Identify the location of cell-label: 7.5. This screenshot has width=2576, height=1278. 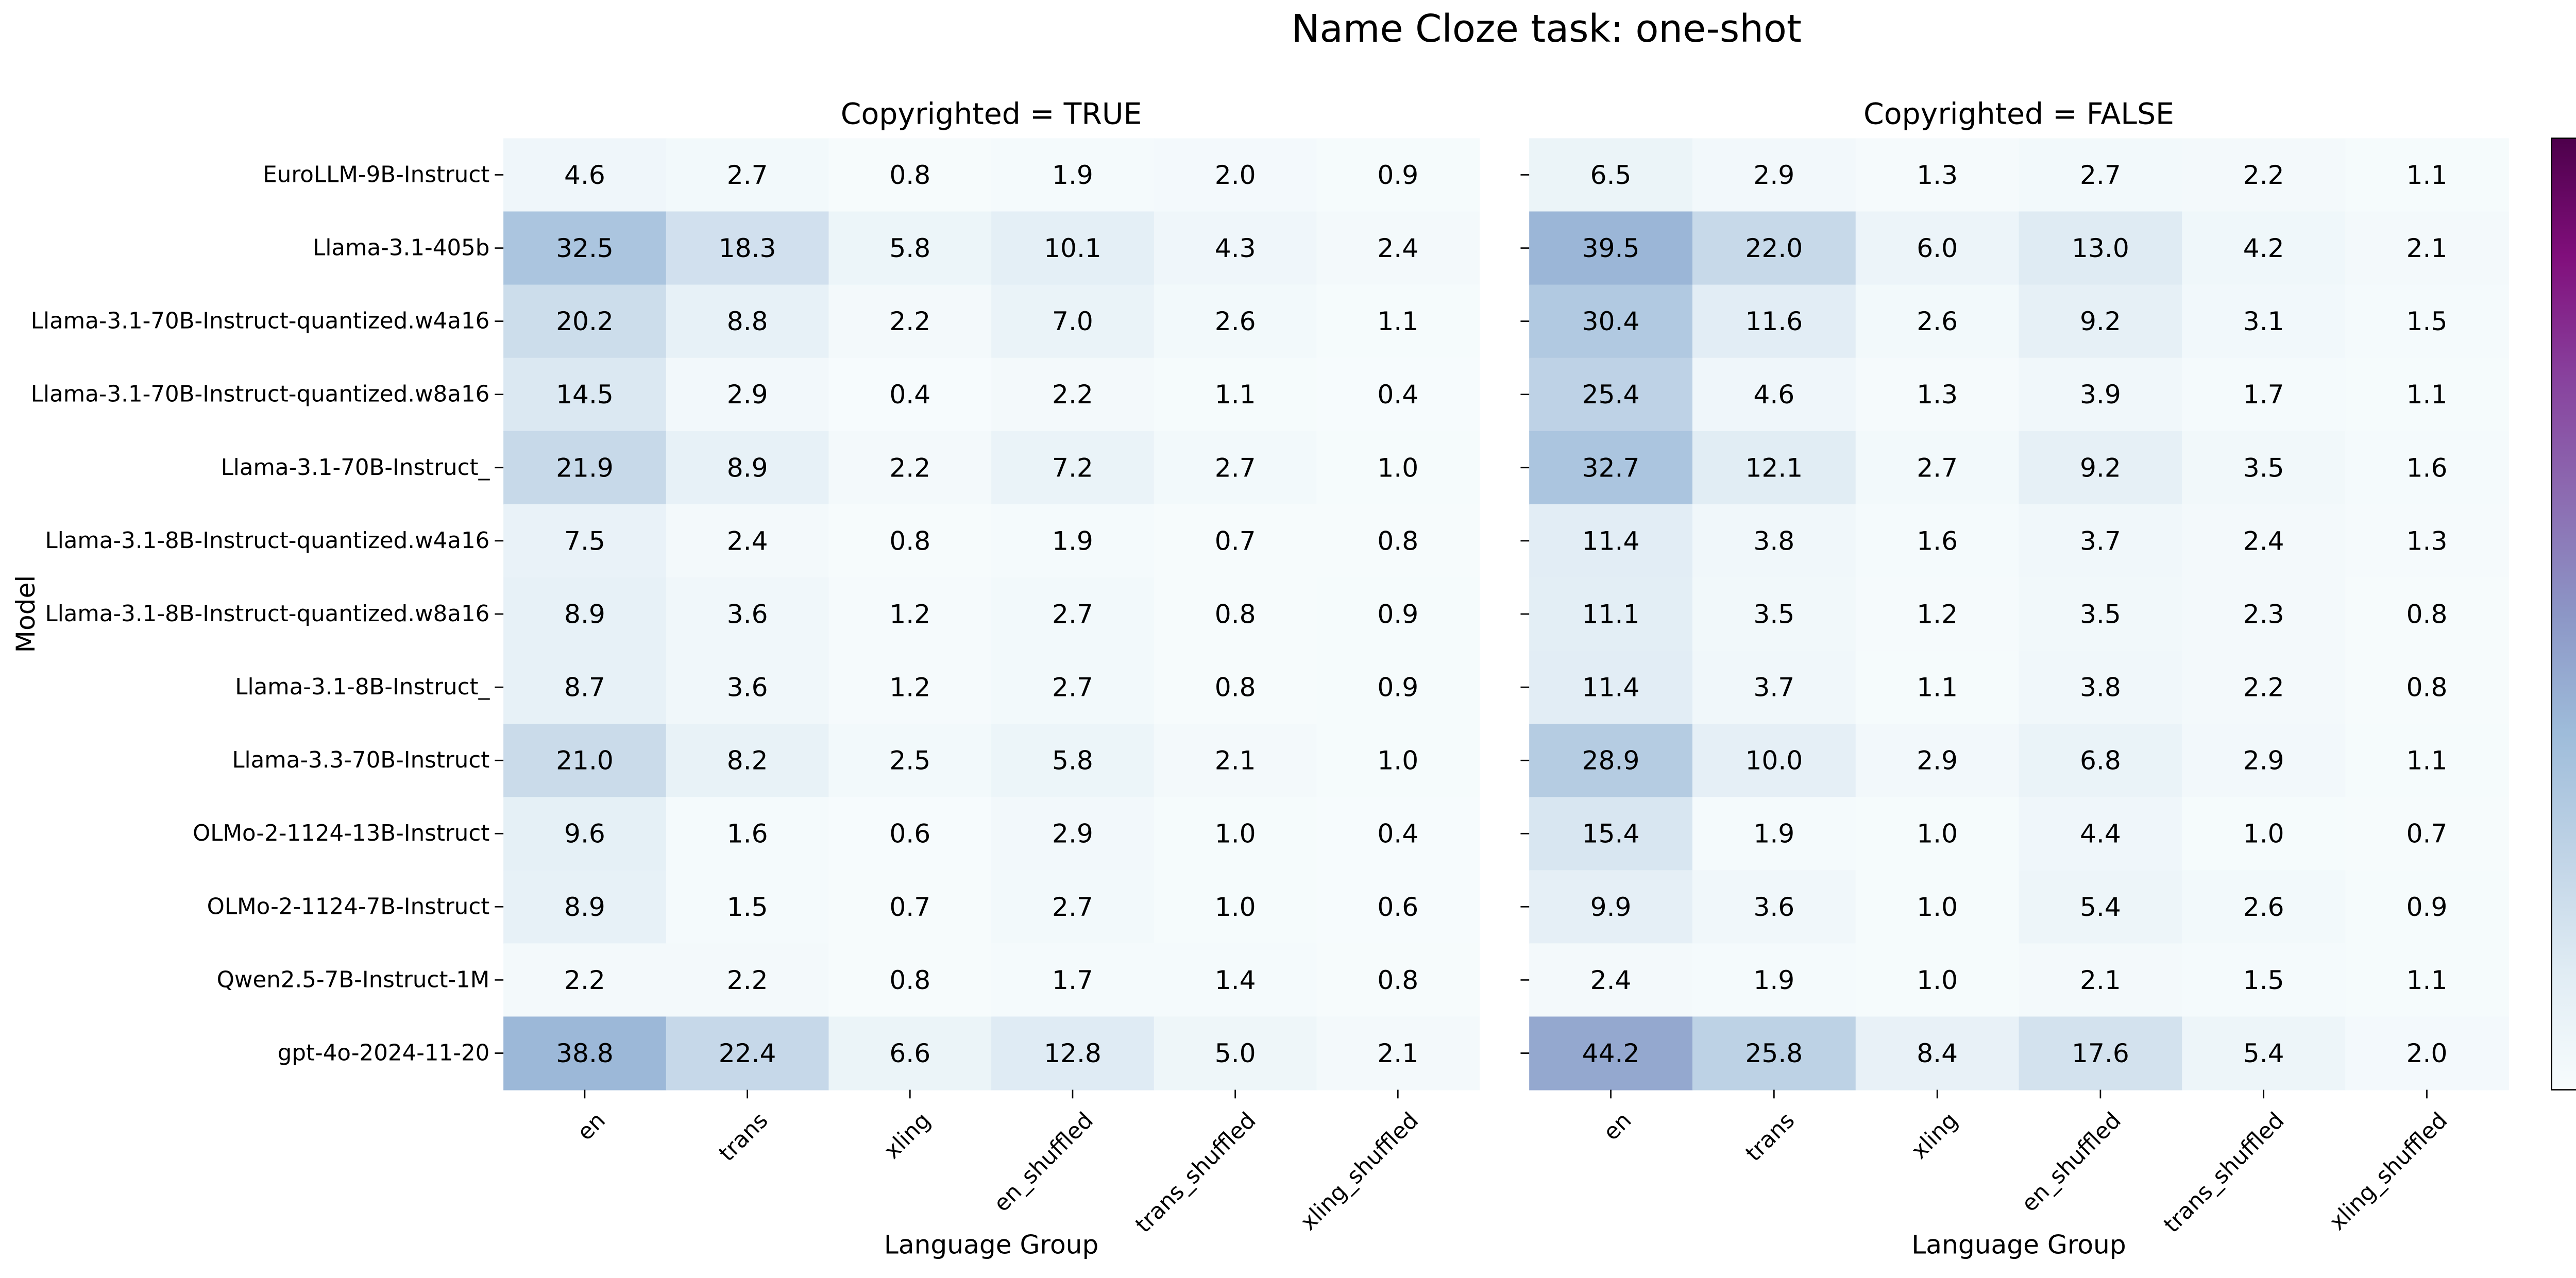
(584, 540).